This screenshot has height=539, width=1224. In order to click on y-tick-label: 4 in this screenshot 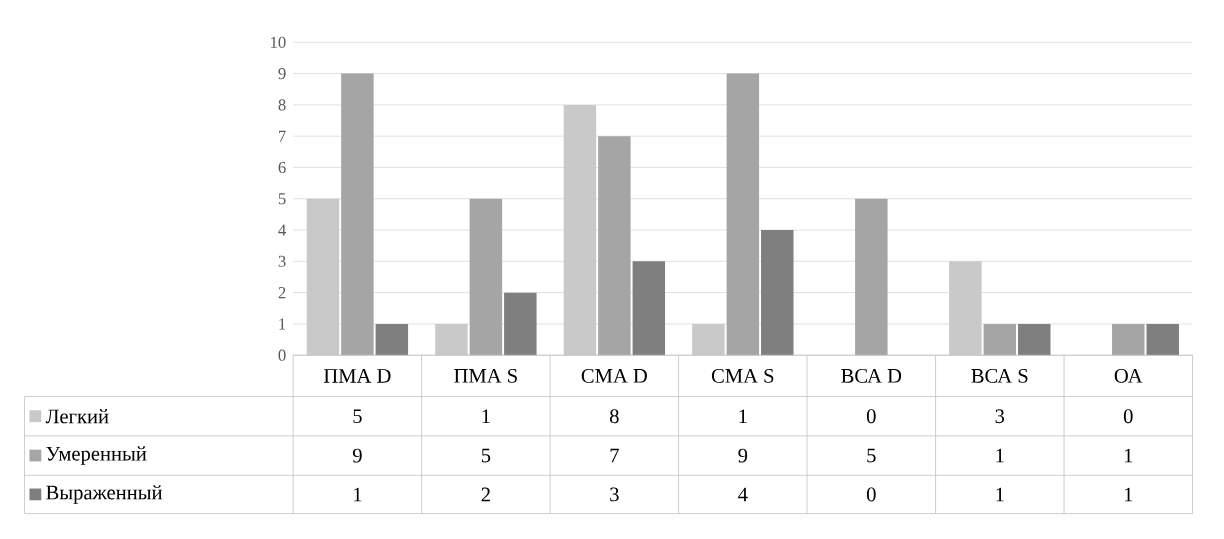, I will do `click(282, 230)`.